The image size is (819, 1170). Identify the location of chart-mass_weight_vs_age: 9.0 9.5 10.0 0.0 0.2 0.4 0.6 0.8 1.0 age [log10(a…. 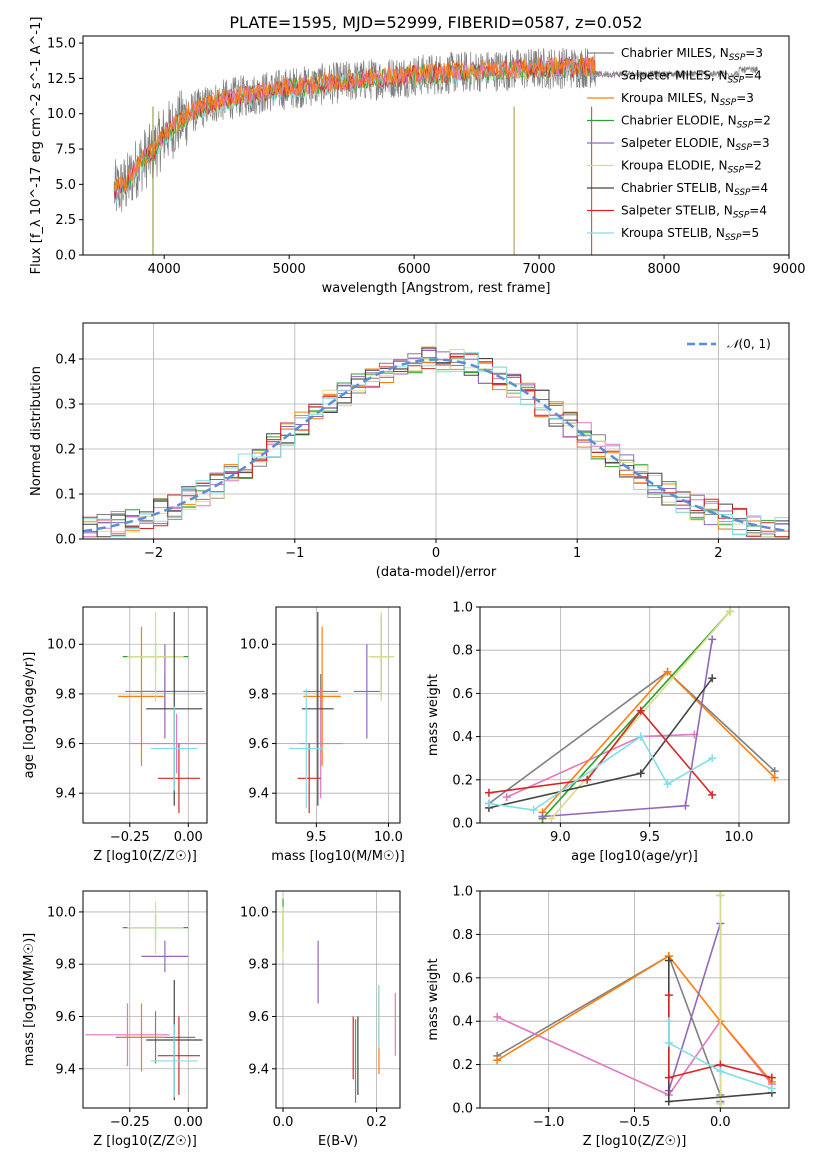
(608, 732).